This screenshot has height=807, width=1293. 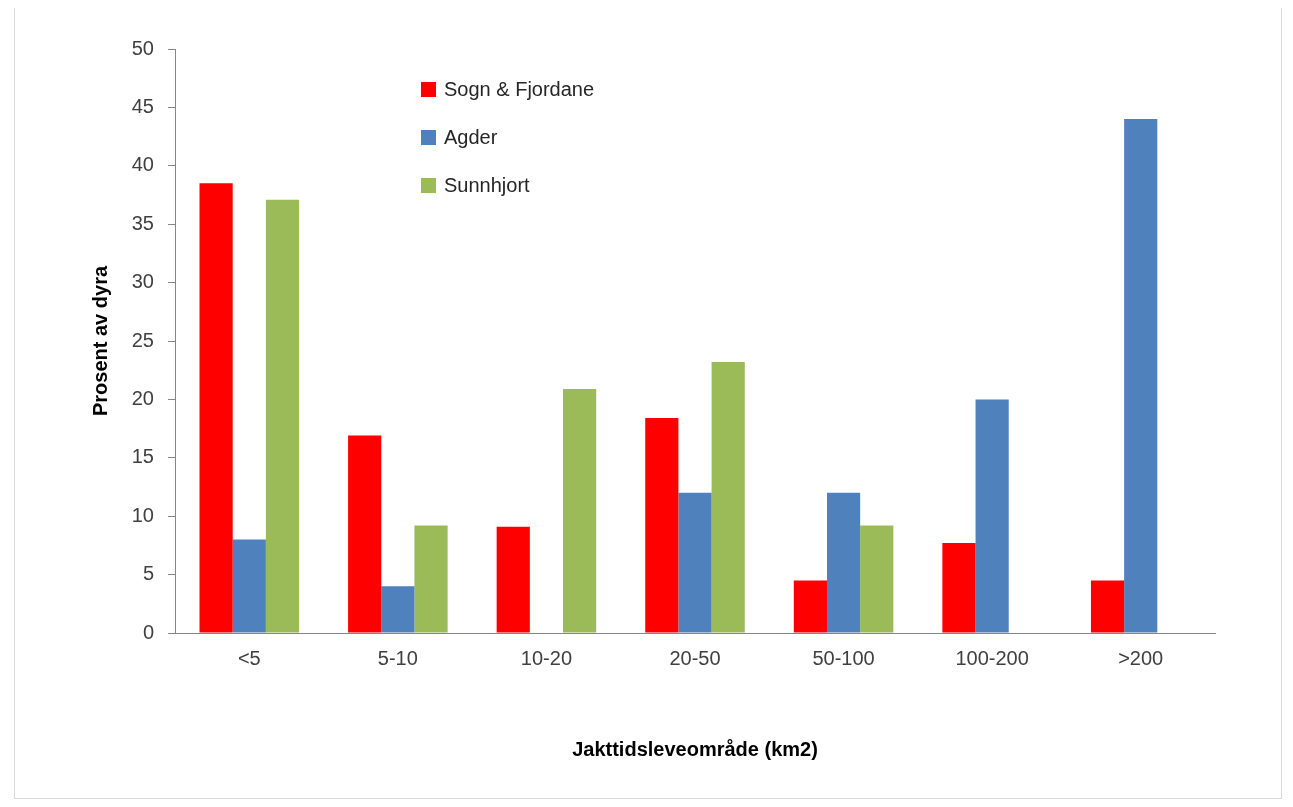 I want to click on x-tick-label: 20-50, so click(x=695, y=657).